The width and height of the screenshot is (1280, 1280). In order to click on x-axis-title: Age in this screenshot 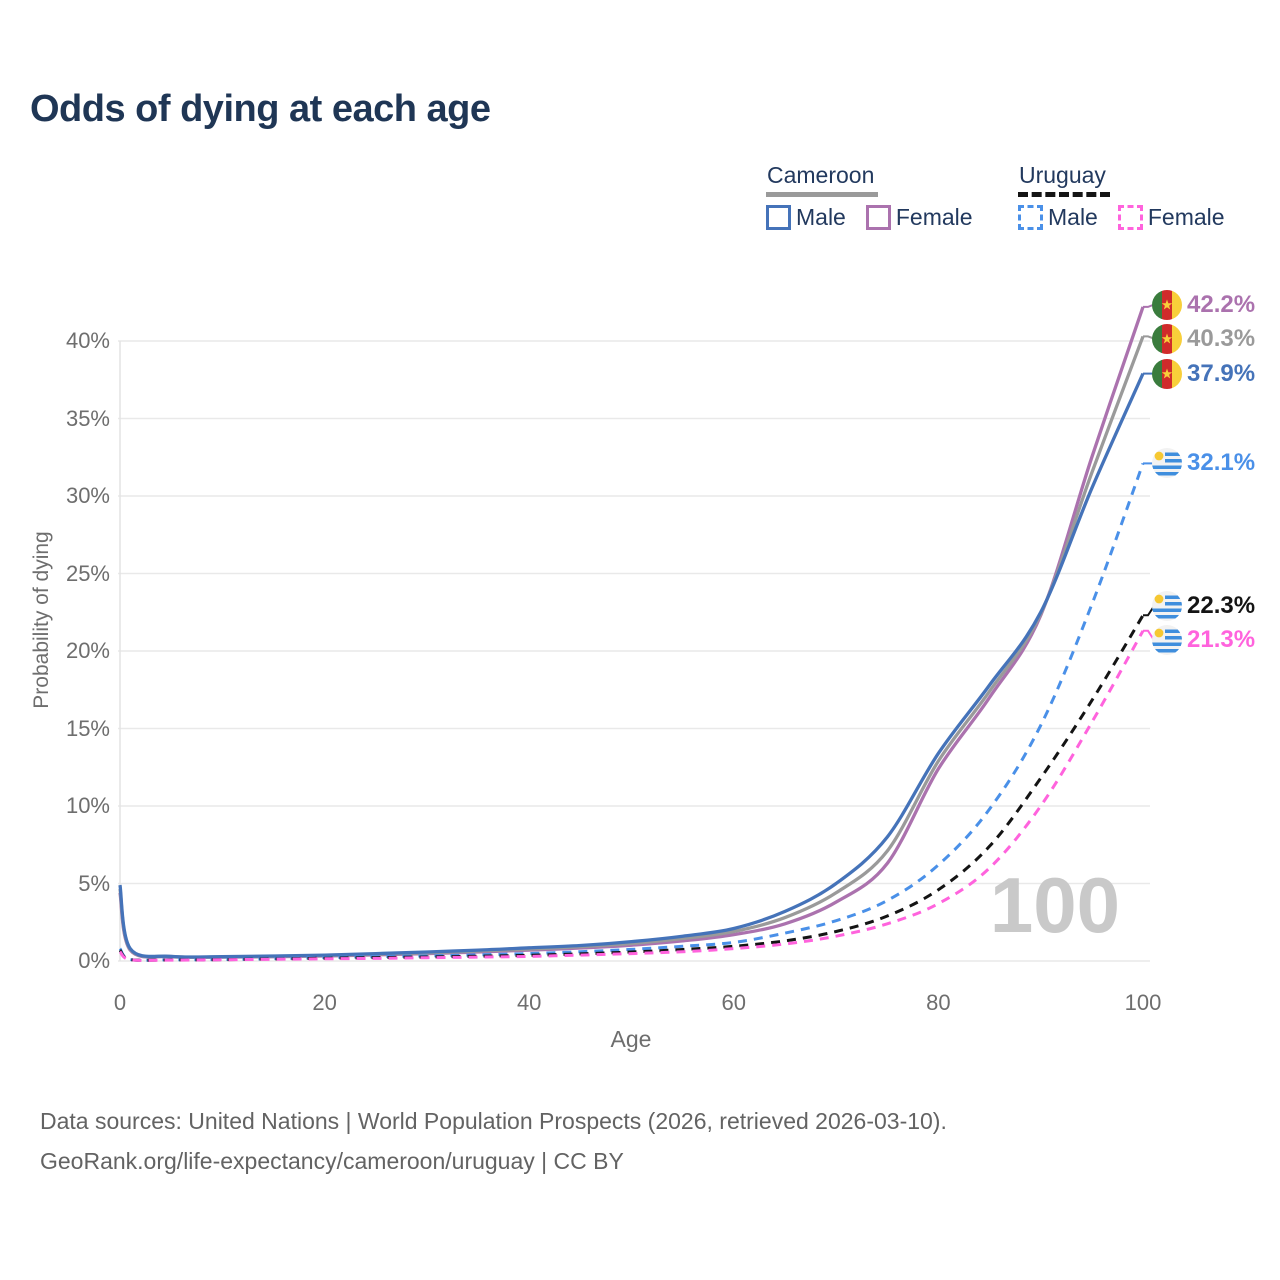, I will do `click(631, 1039)`.